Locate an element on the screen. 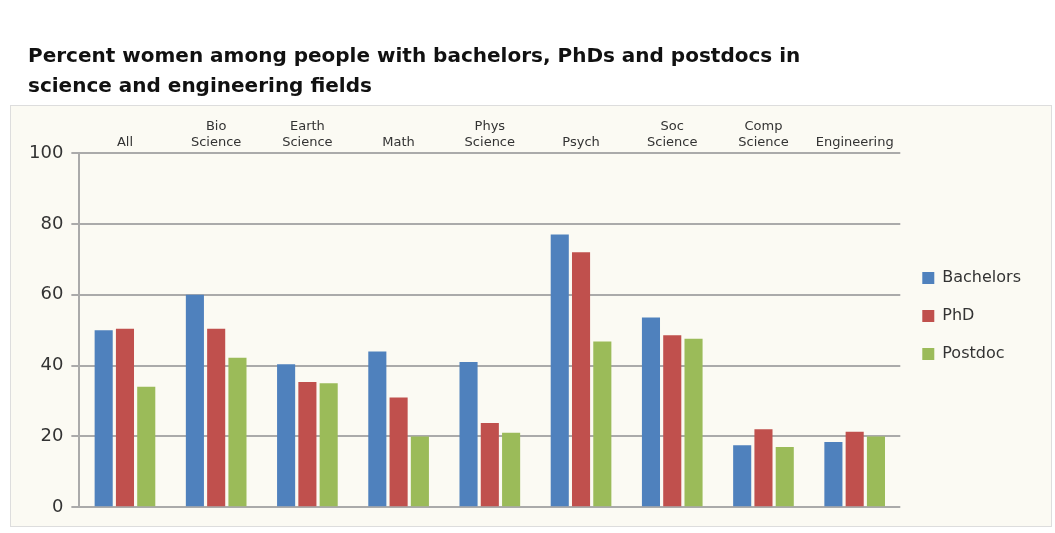  x-tick-label: Bio Science is located at coordinates (216, 133).